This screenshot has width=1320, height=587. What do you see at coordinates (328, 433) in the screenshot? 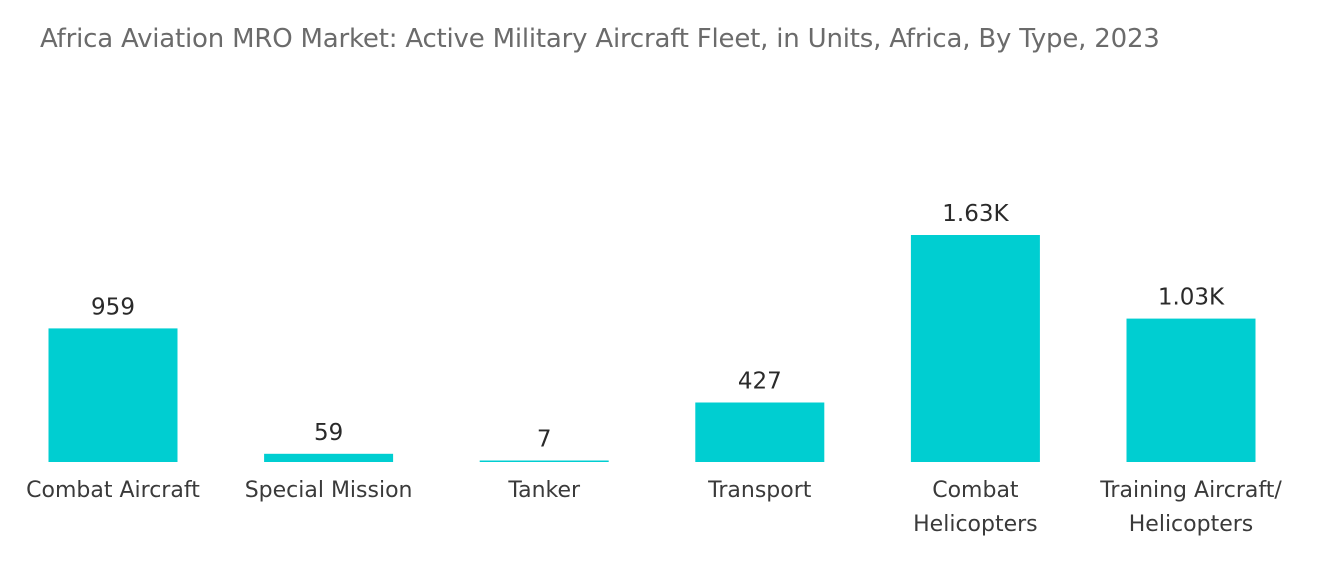
I see `value-label-1: 59` at bounding box center [328, 433].